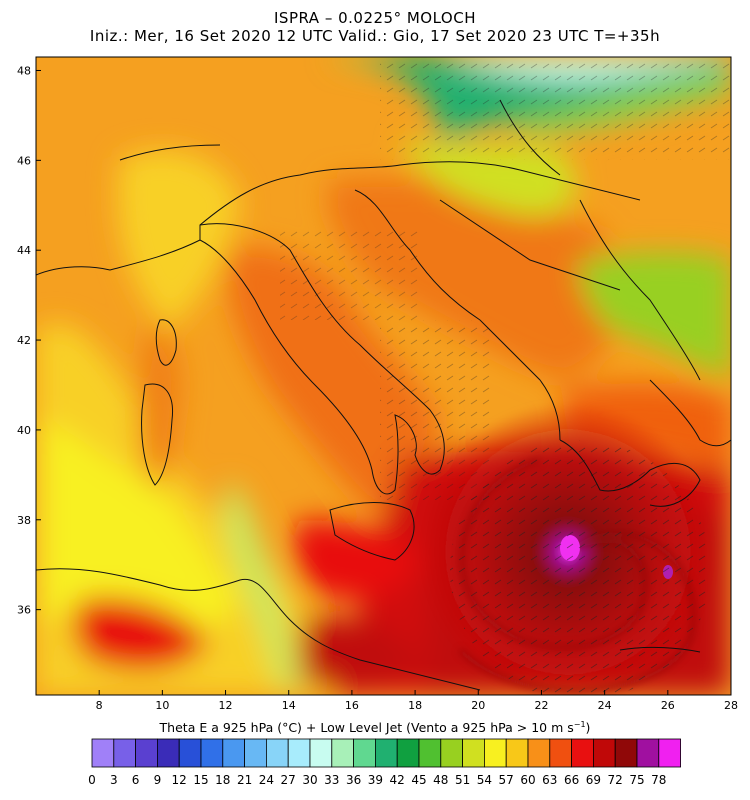  Describe the element at coordinates (158, 780) in the screenshot. I see `colorbar-label: 9` at that location.